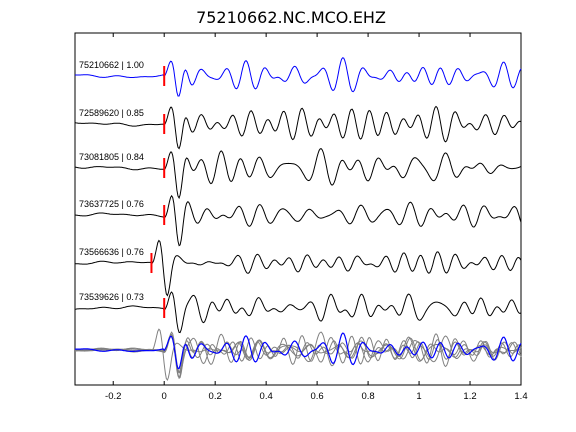 The width and height of the screenshot is (576, 432). Describe the element at coordinates (111, 252) in the screenshot. I see `trace-label: 73566636 | 0.76` at that location.